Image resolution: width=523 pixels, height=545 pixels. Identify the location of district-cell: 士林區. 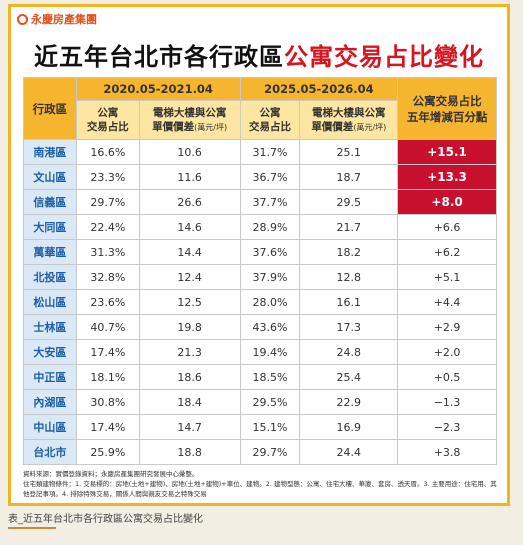
(50, 327).